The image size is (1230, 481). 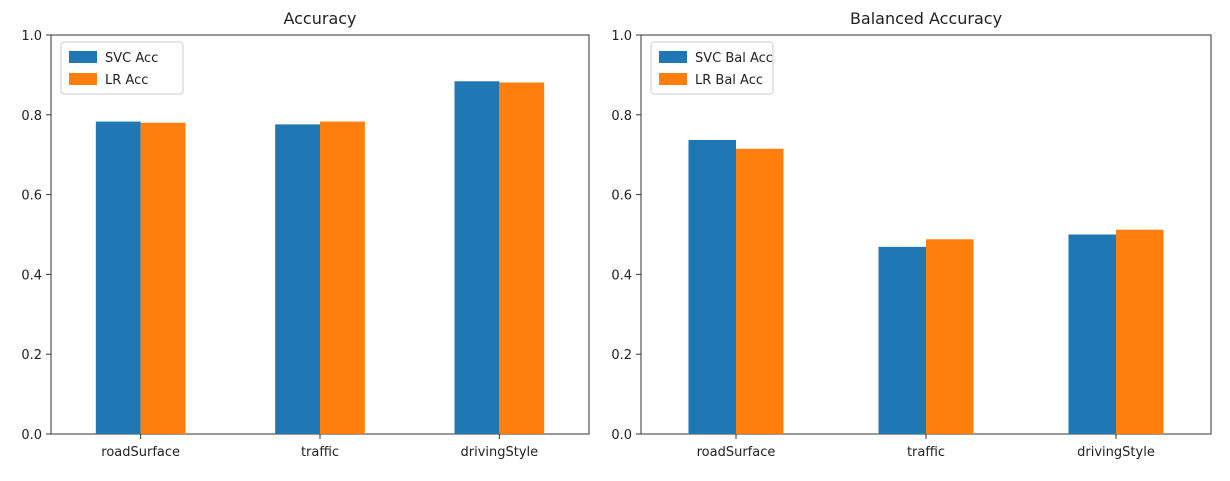 What do you see at coordinates (31, 116) in the screenshot?
I see `chart-1-y-tick-label: 0.8` at bounding box center [31, 116].